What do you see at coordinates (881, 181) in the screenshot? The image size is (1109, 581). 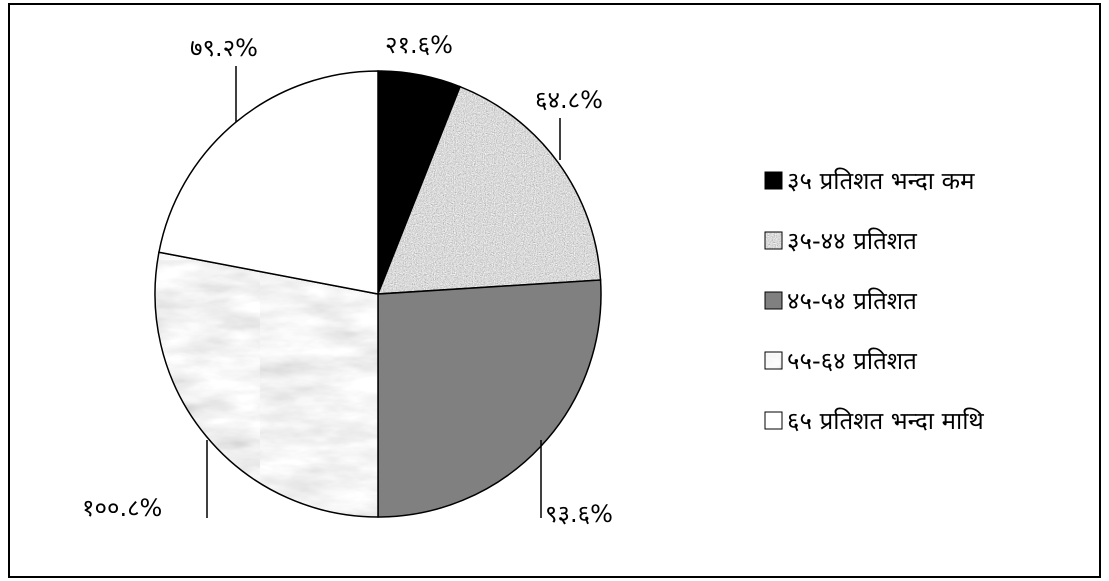 I see `legend-label: ३५ प्रतिशत भन्दा कम` at bounding box center [881, 181].